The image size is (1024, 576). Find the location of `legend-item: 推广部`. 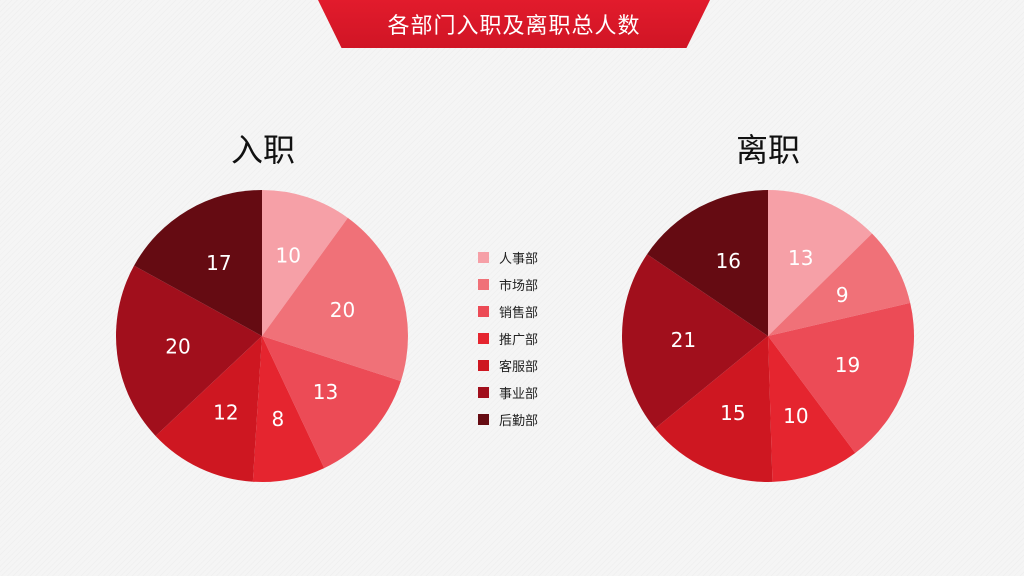

legend-item: 推广部 is located at coordinates (508, 338).